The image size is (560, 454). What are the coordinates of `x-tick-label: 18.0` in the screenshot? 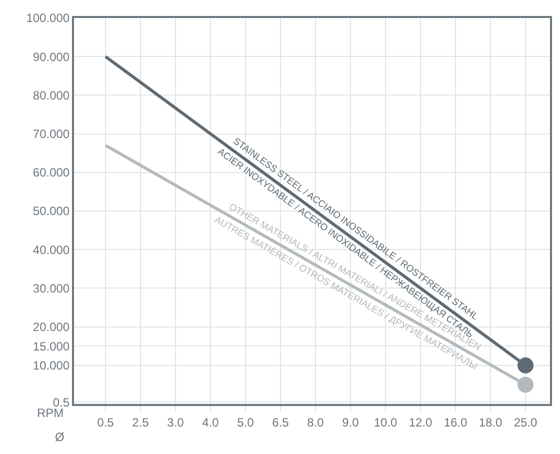 It's located at (490, 422).